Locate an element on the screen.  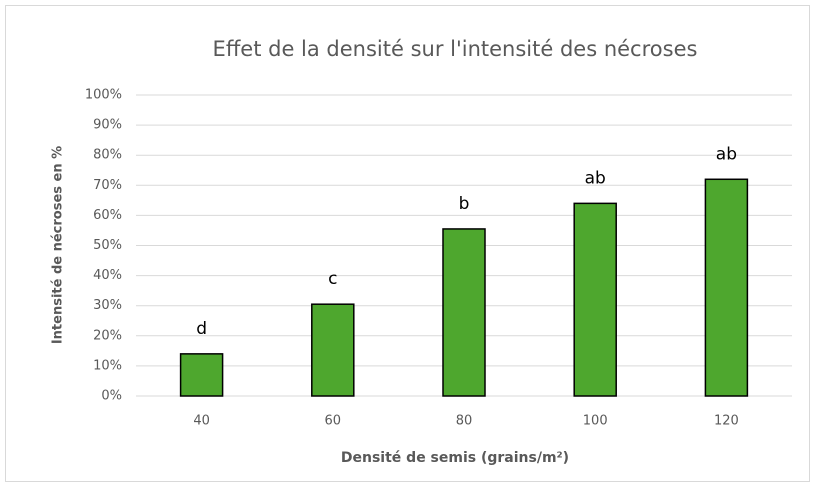
x-tick-label: 60 is located at coordinates (333, 421).